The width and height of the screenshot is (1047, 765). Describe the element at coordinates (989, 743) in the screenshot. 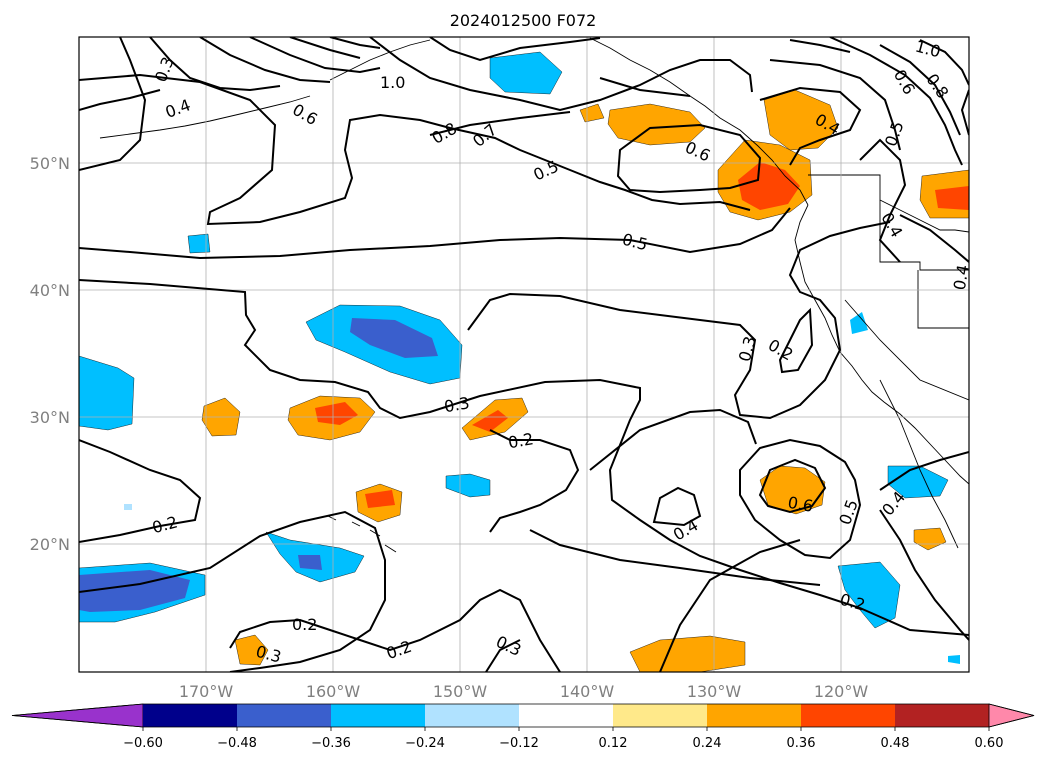

I see `colorbar-tick-label: 0.60` at that location.